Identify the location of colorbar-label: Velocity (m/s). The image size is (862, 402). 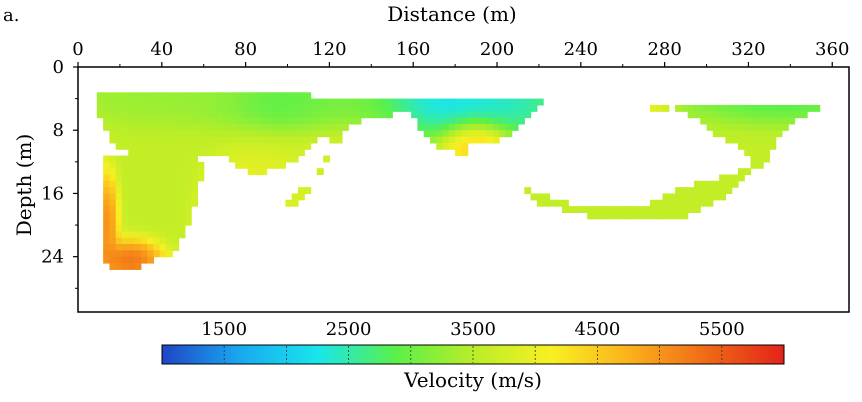
(472, 380).